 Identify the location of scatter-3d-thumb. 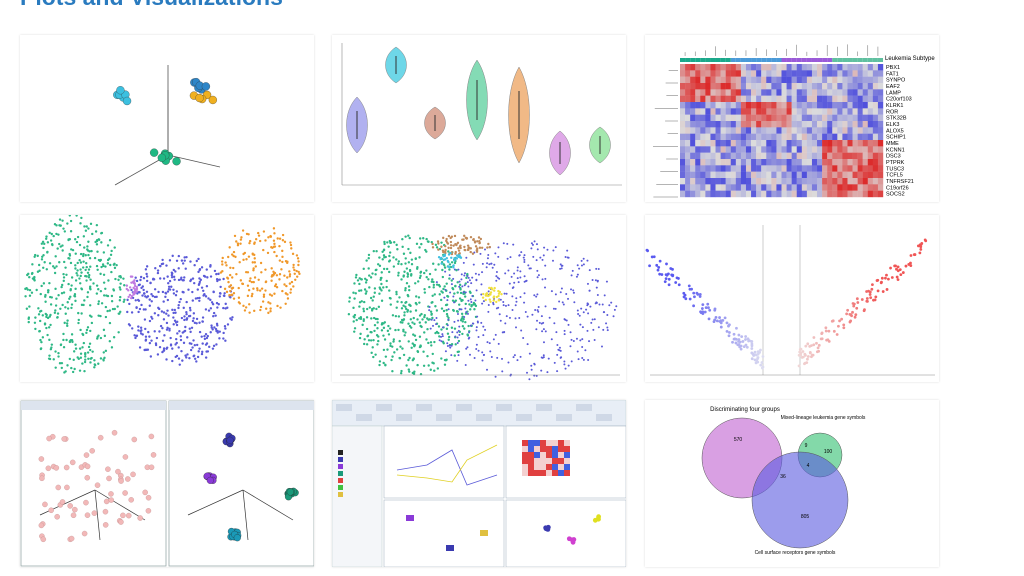
(167, 118).